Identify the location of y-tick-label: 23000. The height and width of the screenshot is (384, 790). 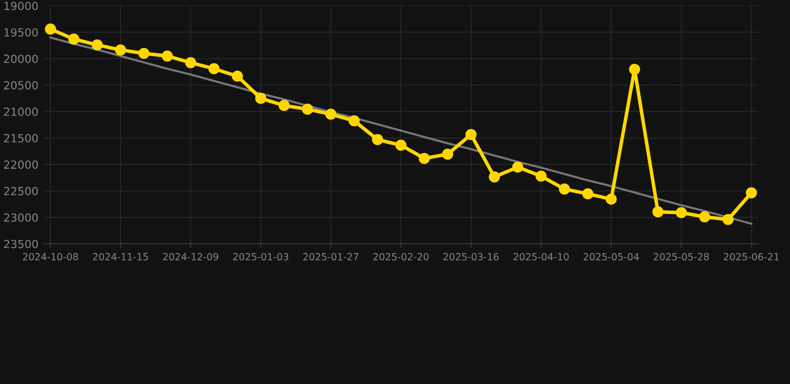
(21, 217).